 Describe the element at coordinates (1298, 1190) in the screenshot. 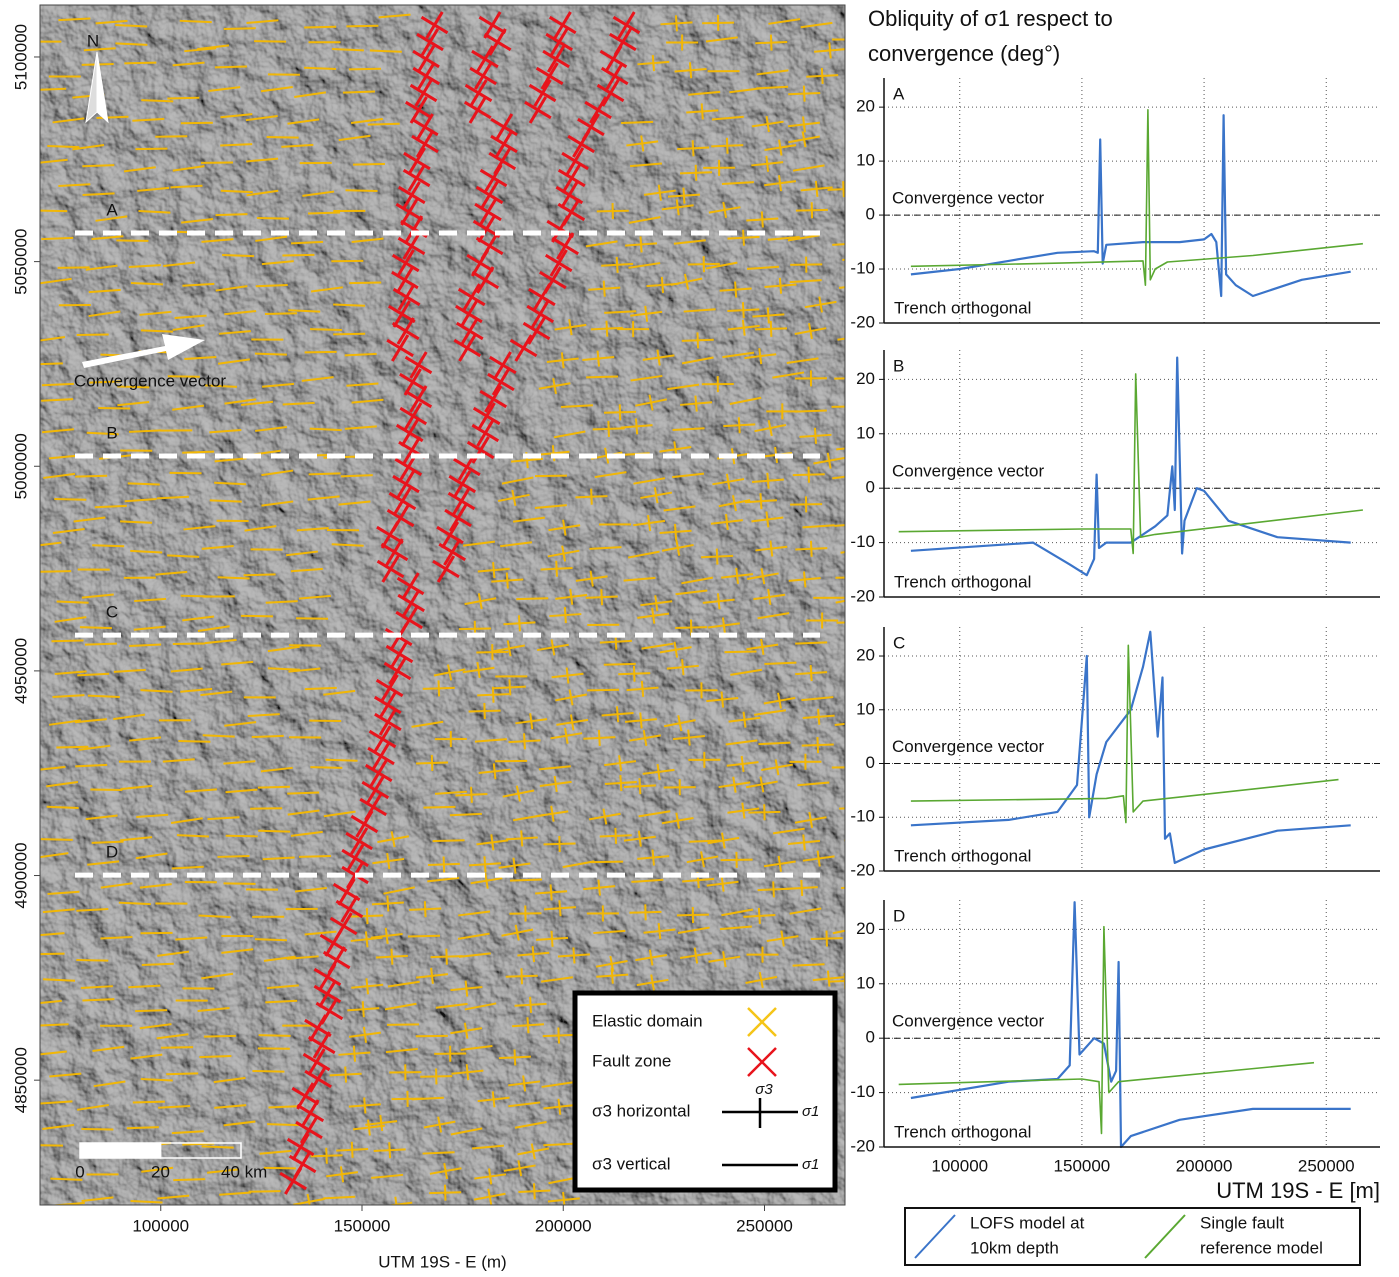

I see `x-axis-title: UTM 19S - E [m]` at that location.